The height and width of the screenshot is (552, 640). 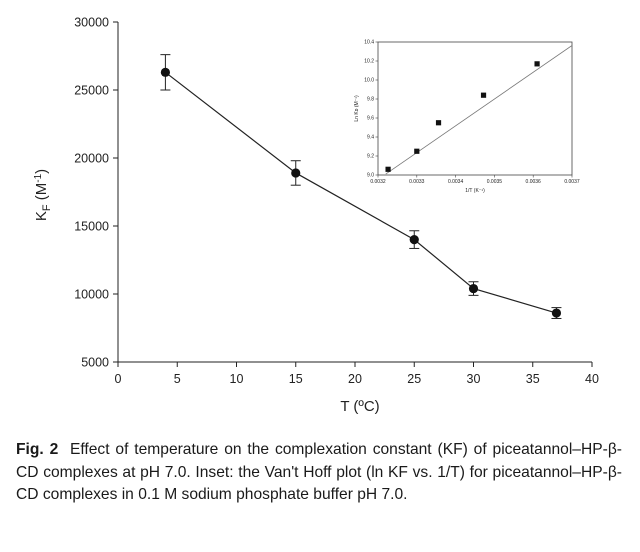 I want to click on inset-y-tick-label: 9.8, so click(x=370, y=100).